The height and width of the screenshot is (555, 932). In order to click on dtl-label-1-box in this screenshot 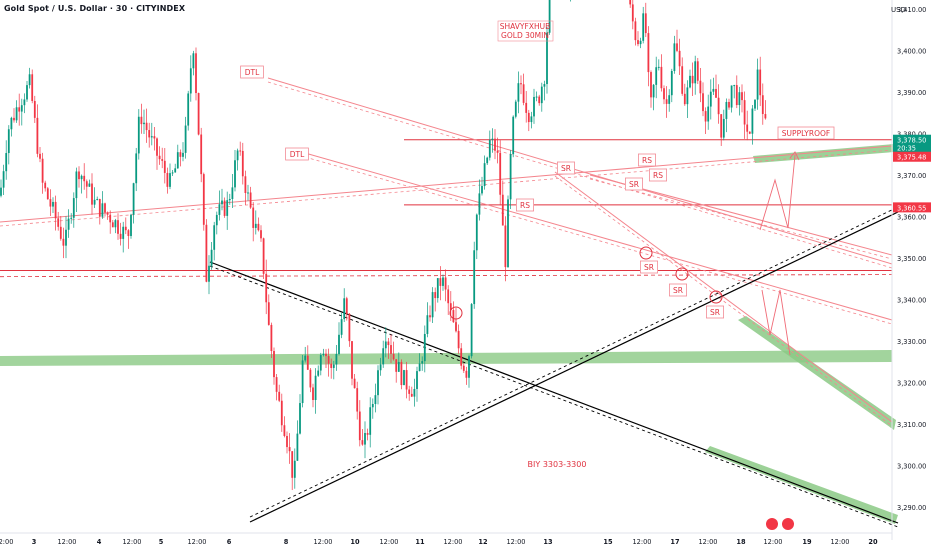, I will do `click(252, 72)`.